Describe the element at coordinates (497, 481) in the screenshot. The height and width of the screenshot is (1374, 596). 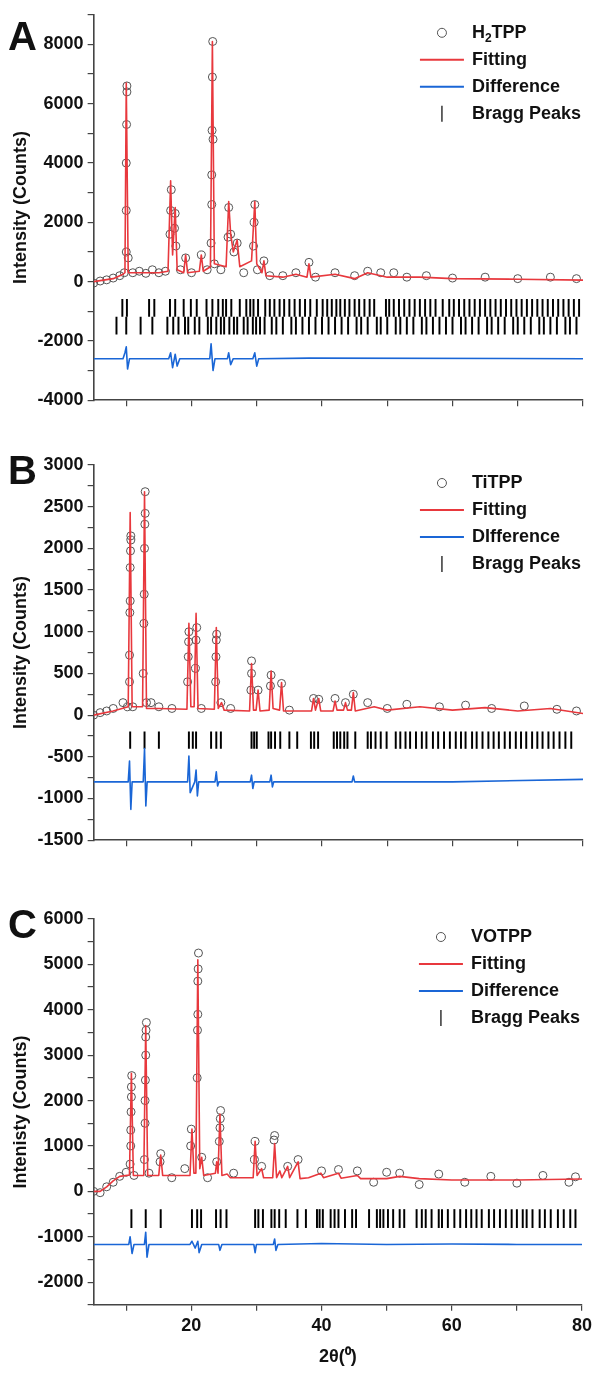
I see `legend-label: TiTPP` at that location.